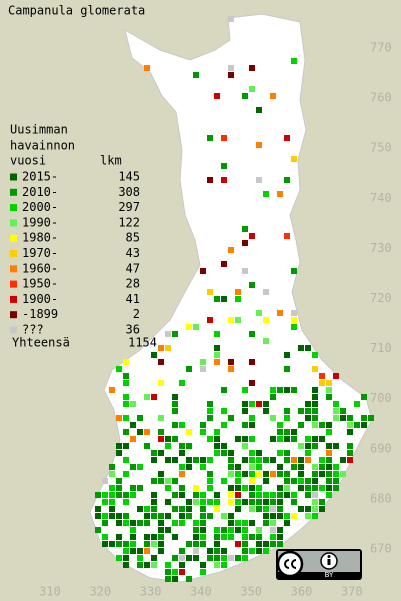 This screenshot has height=601, width=401. What do you see at coordinates (381, 148) in the screenshot?
I see `y-tick-label: 750` at bounding box center [381, 148].